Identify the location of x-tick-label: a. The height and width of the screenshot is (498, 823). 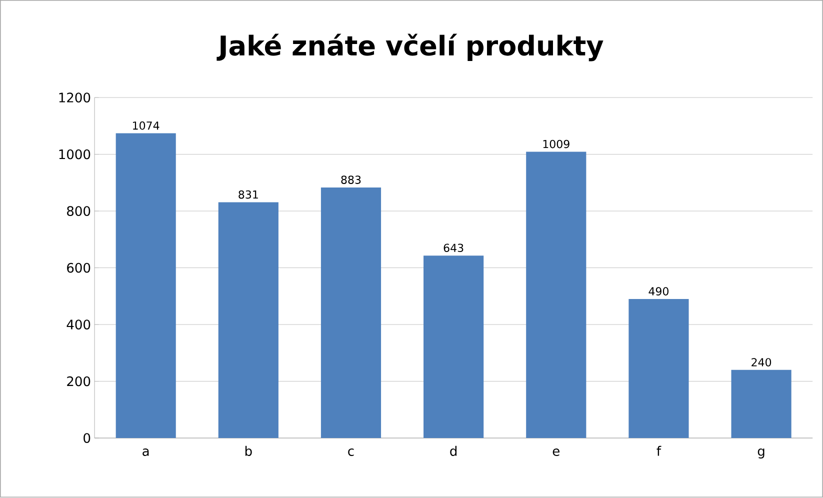
(145, 452).